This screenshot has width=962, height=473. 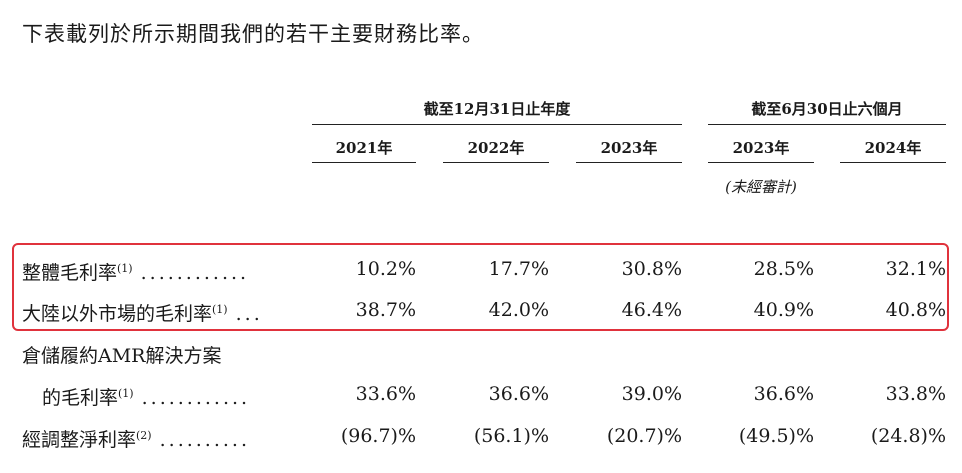 What do you see at coordinates (253, 34) in the screenshot?
I see `intro-text: 下表載列於所示期間我們的若干主要財務比率。` at bounding box center [253, 34].